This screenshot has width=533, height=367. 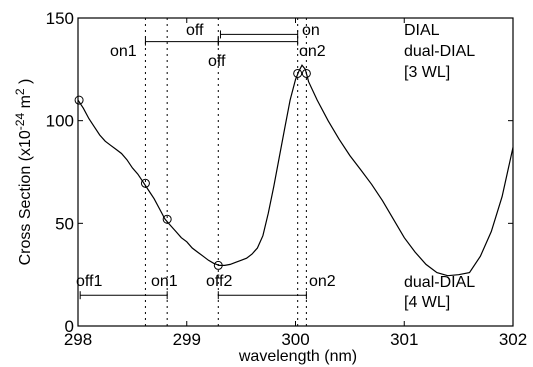 What do you see at coordinates (25, 197) in the screenshot?
I see `y-axis-title-base: Cross Section (x10` at bounding box center [25, 197].